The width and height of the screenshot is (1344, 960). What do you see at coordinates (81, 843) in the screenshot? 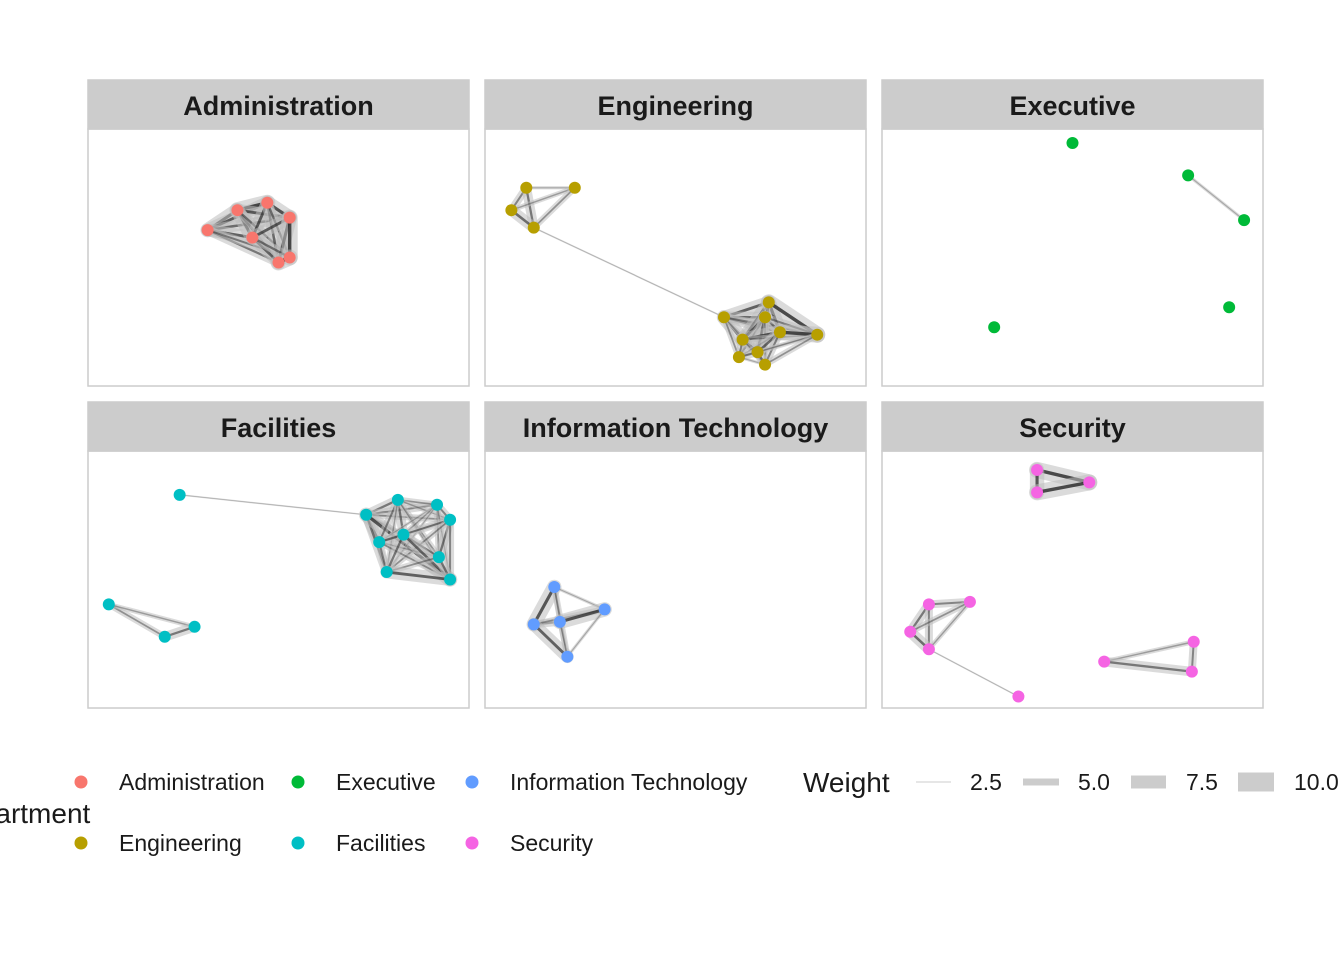
I see `legend-swatch-engineering` at bounding box center [81, 843].